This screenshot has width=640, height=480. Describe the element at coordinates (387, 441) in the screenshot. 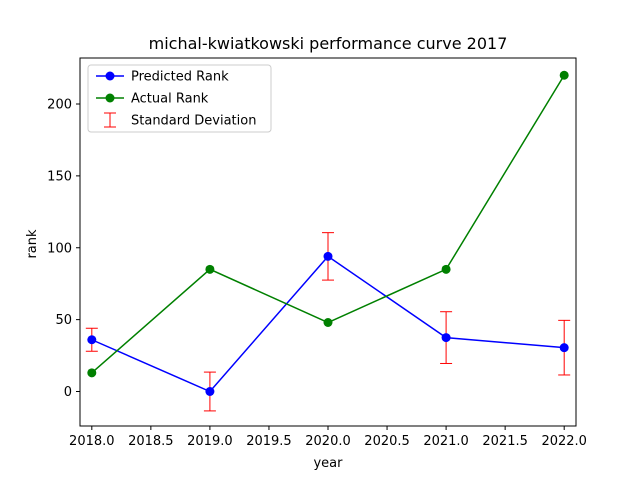

I see `x-tick-label: 2020.5` at that location.